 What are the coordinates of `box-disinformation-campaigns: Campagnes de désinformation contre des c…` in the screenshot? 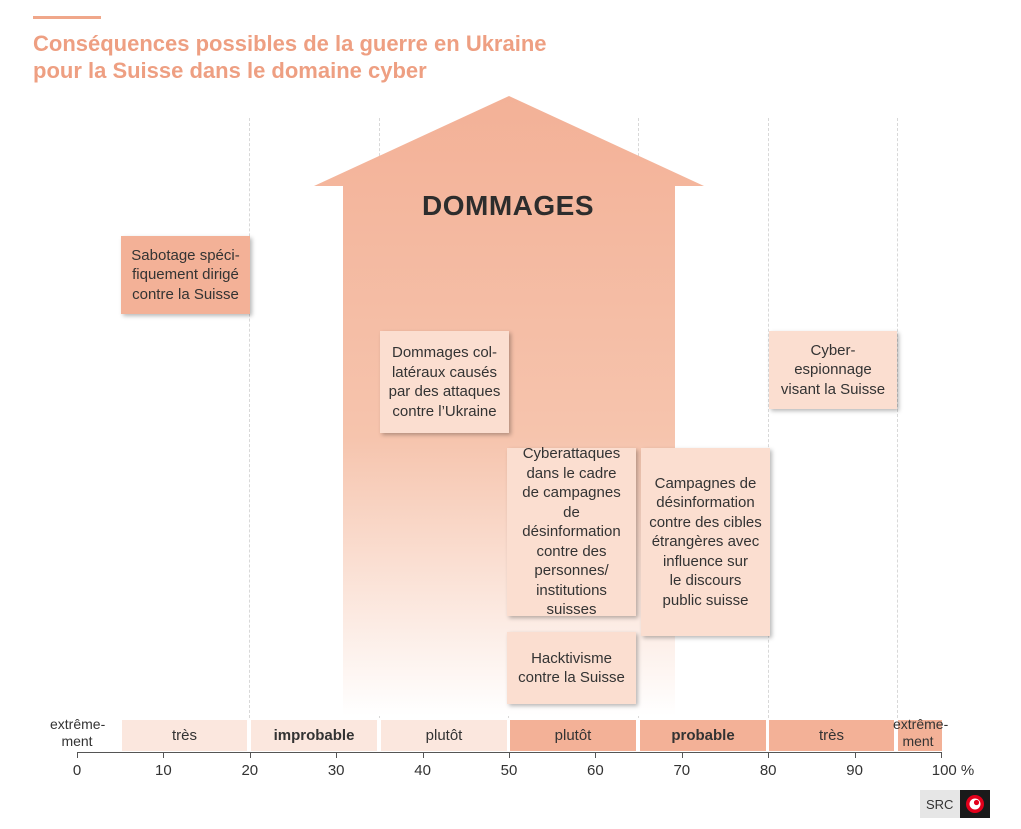 It's located at (705, 542).